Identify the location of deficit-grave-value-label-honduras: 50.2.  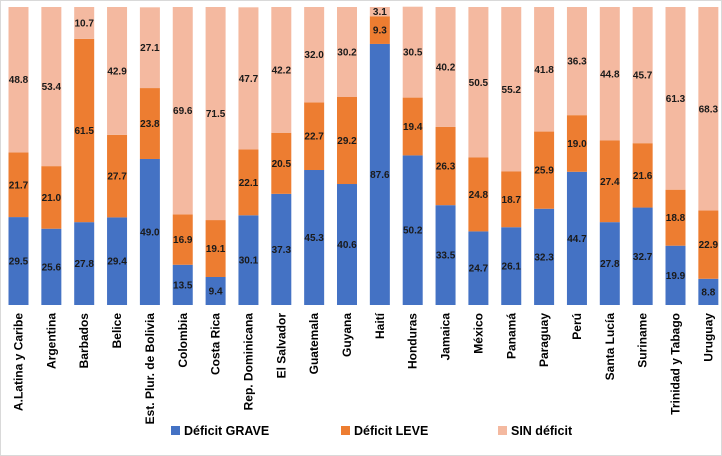
(413, 231).